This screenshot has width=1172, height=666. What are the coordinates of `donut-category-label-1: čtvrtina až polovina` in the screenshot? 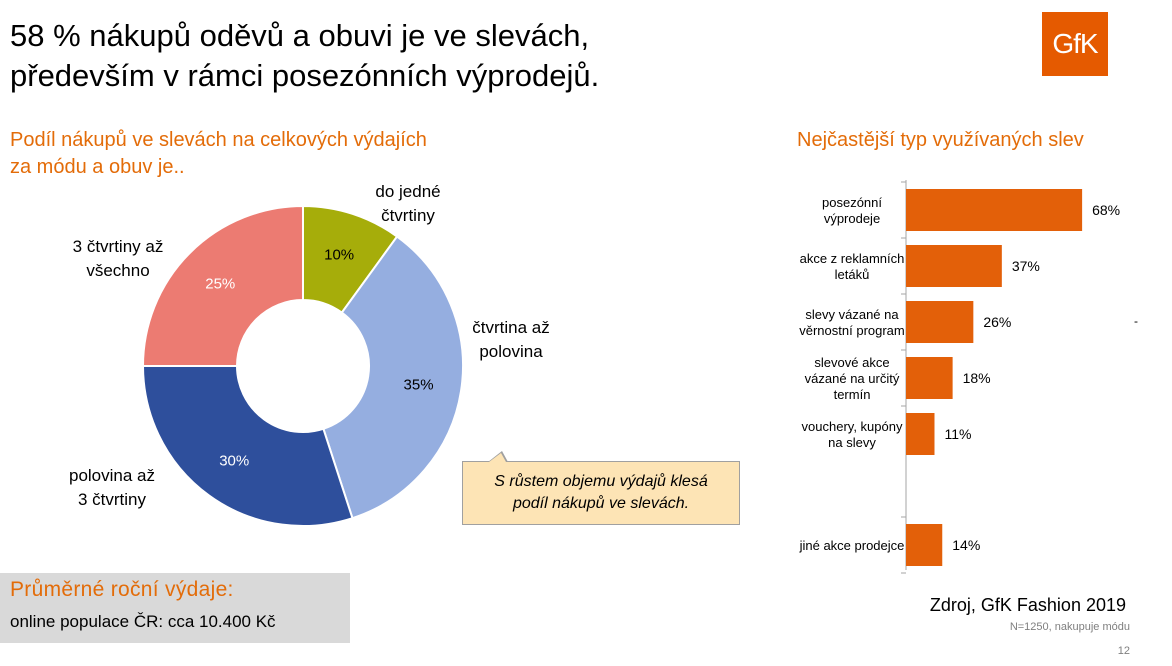 It's located at (511, 340).